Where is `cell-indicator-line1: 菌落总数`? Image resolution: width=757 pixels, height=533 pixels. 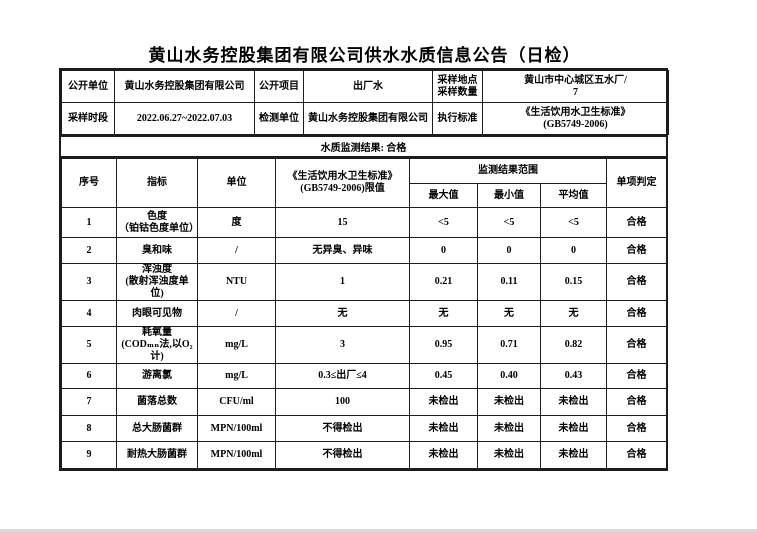 cell-indicator-line1: 菌落总数 is located at coordinates (157, 401).